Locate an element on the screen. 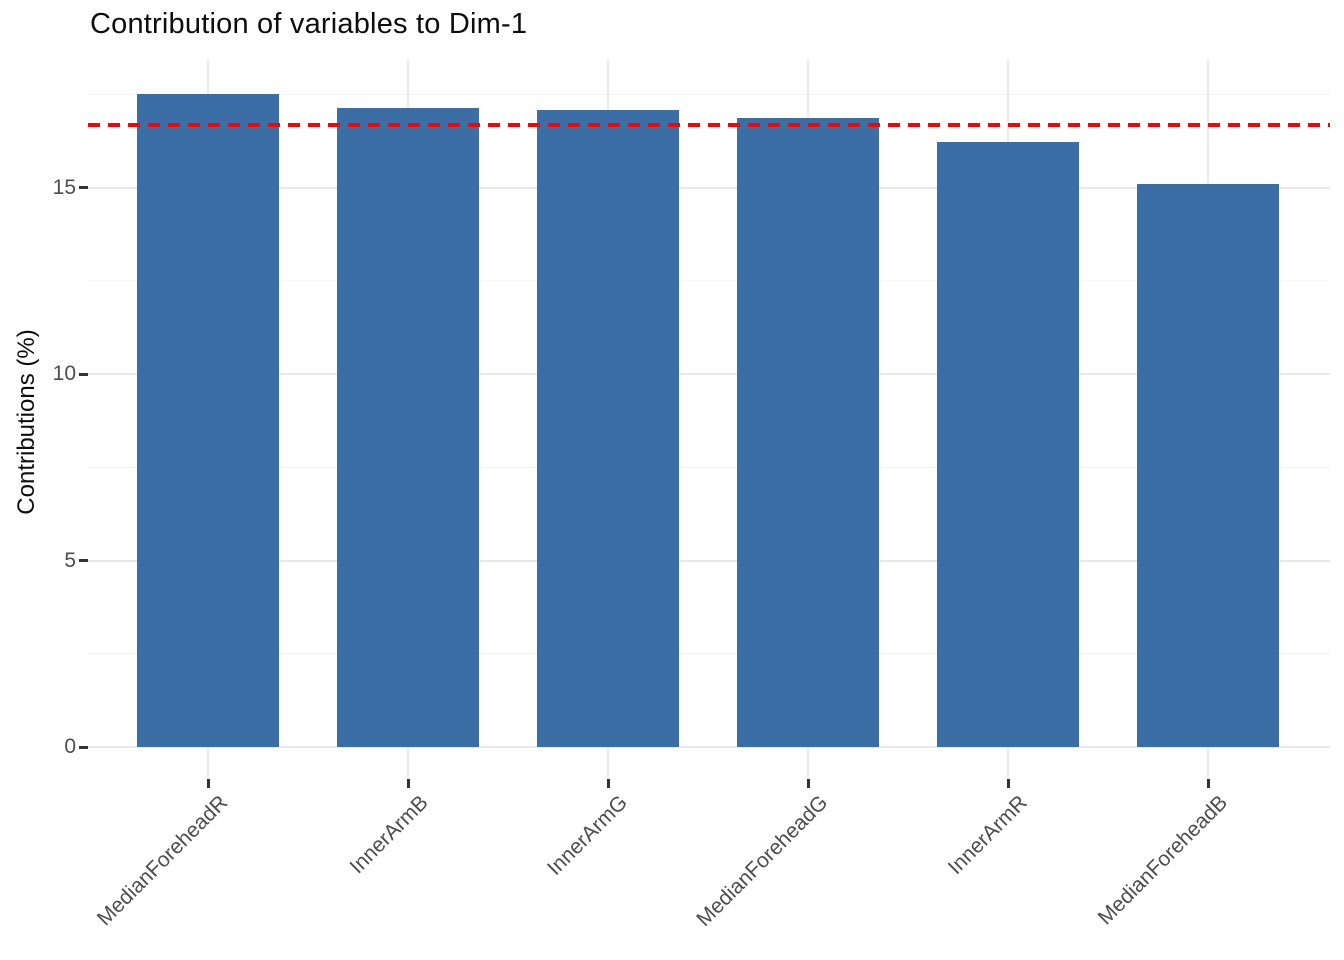 This screenshot has width=1344, height=960. x-tick-label: MedianForeheadG is located at coordinates (762, 861).